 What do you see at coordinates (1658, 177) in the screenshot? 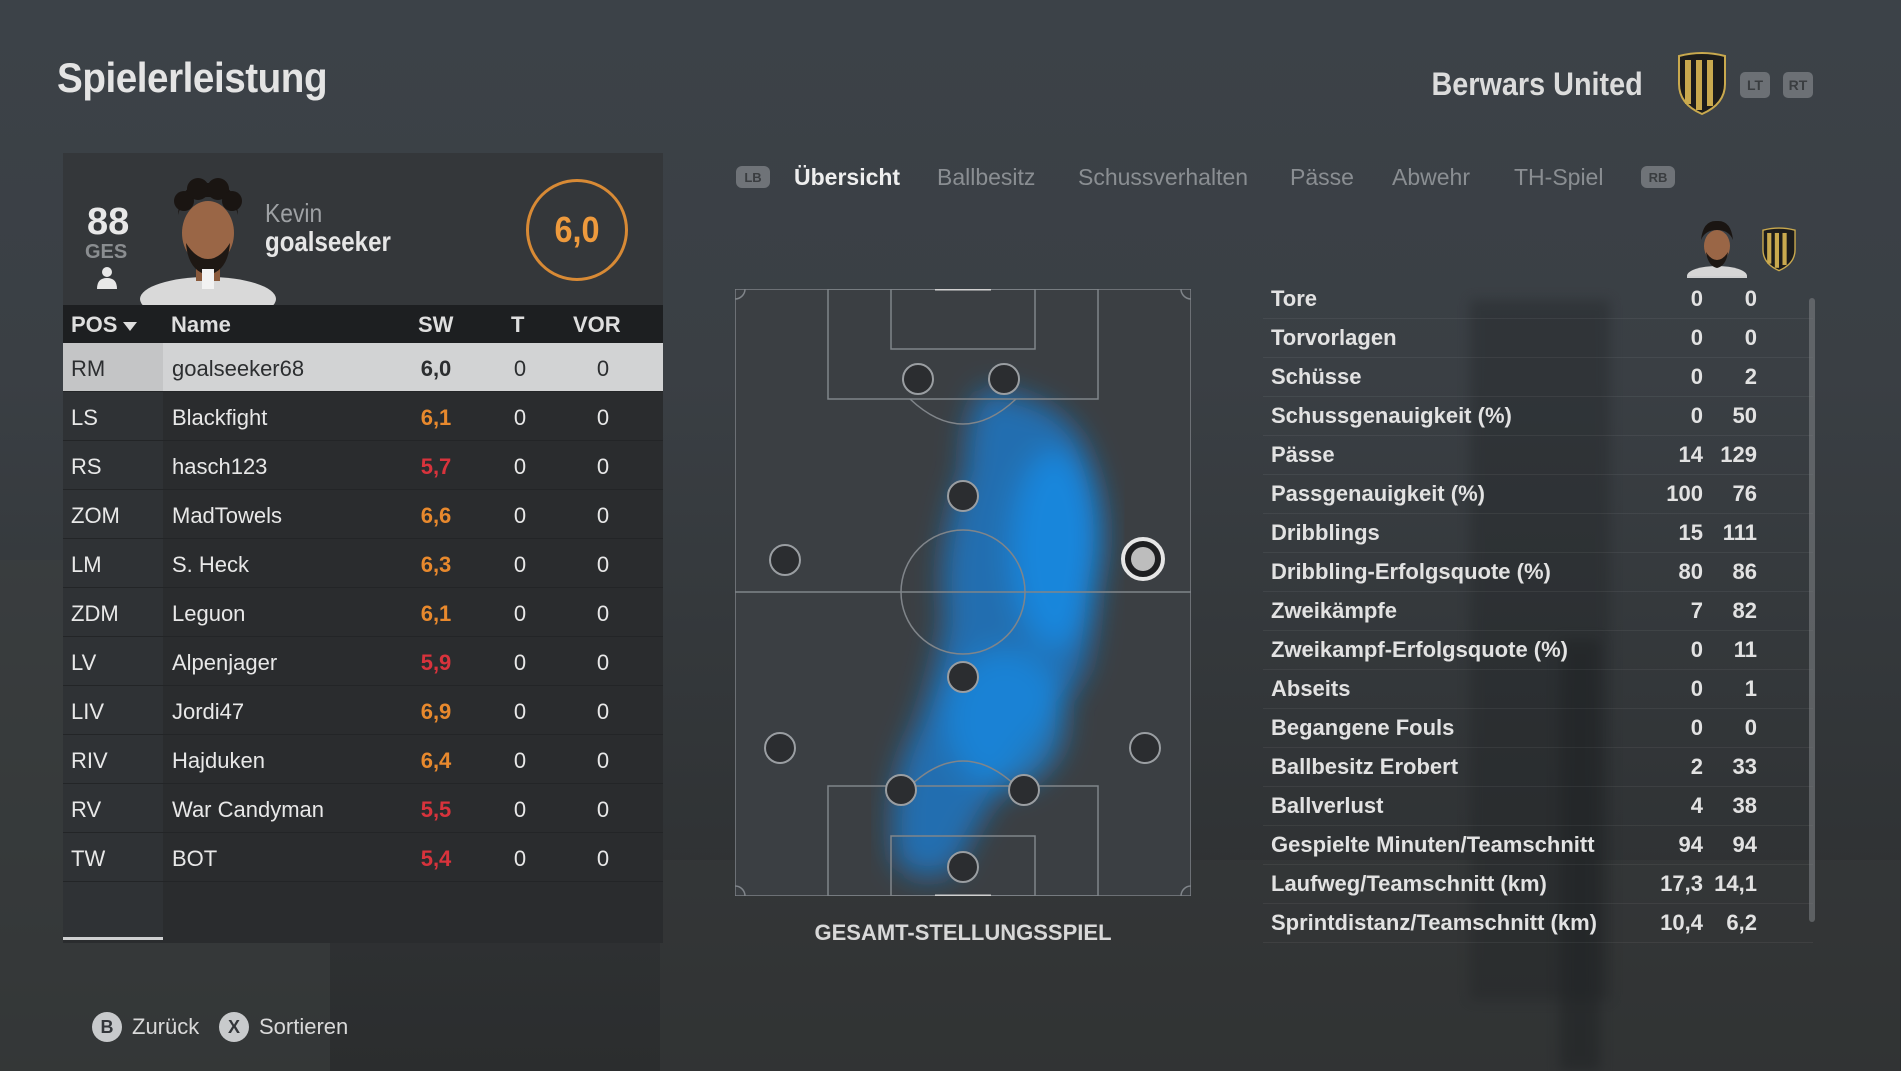
I see `rb-bumper-button: RB` at bounding box center [1658, 177].